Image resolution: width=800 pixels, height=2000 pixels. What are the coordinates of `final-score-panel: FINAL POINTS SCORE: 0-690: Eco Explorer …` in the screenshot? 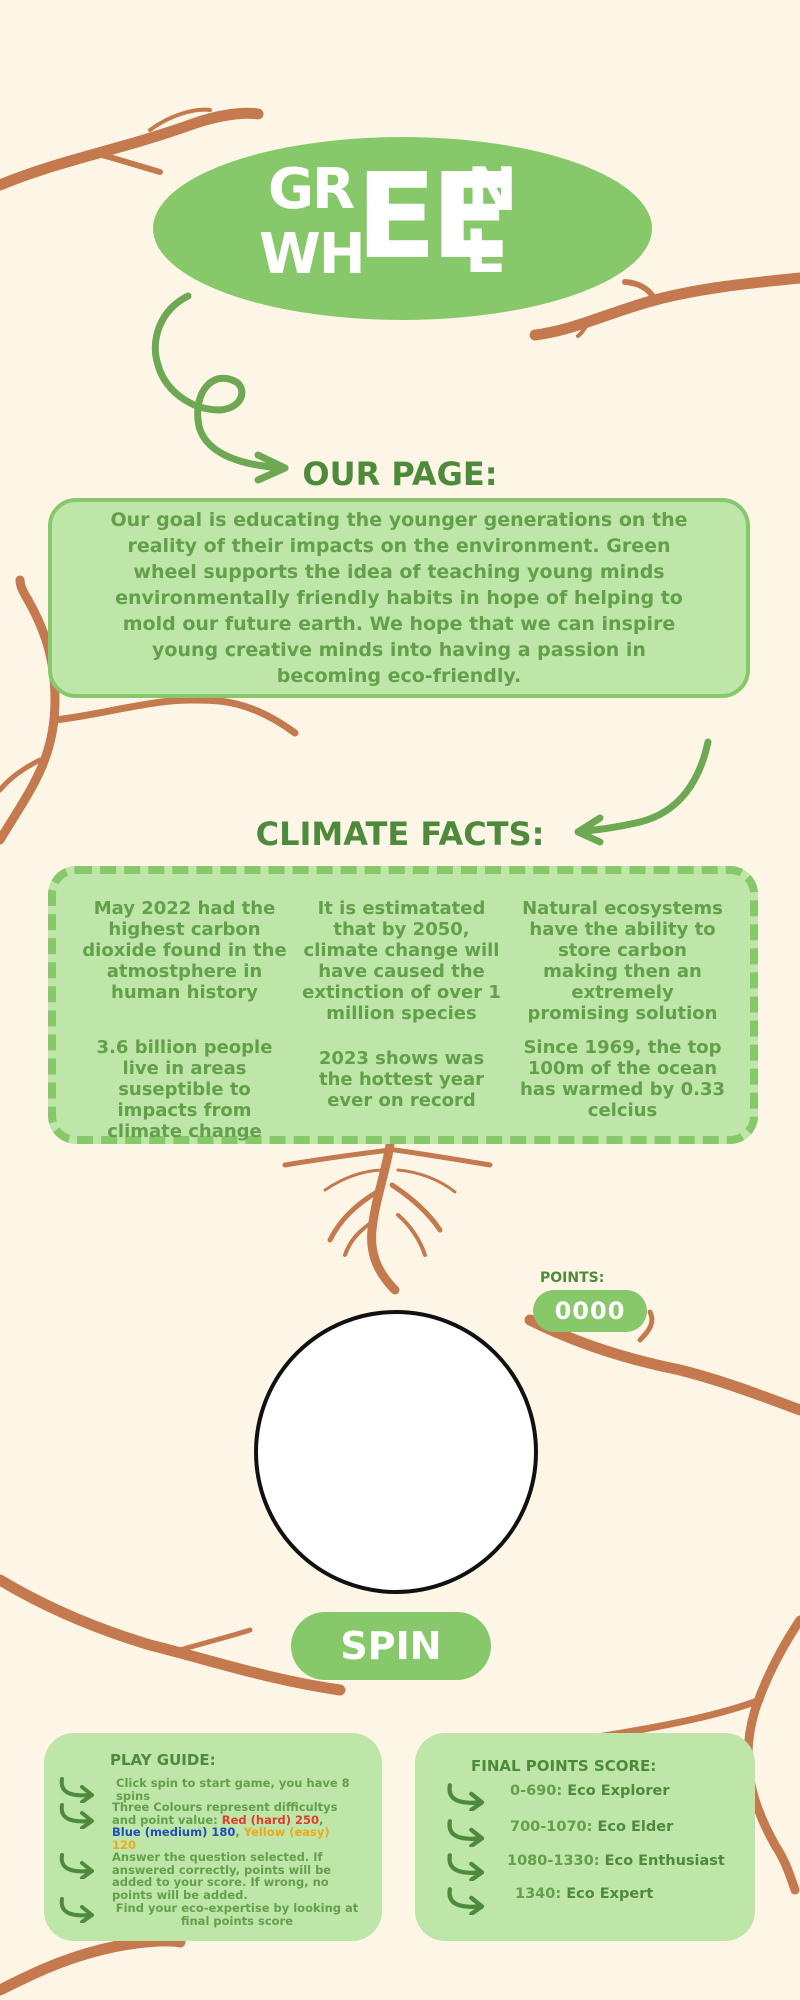 It's located at (585, 1837).